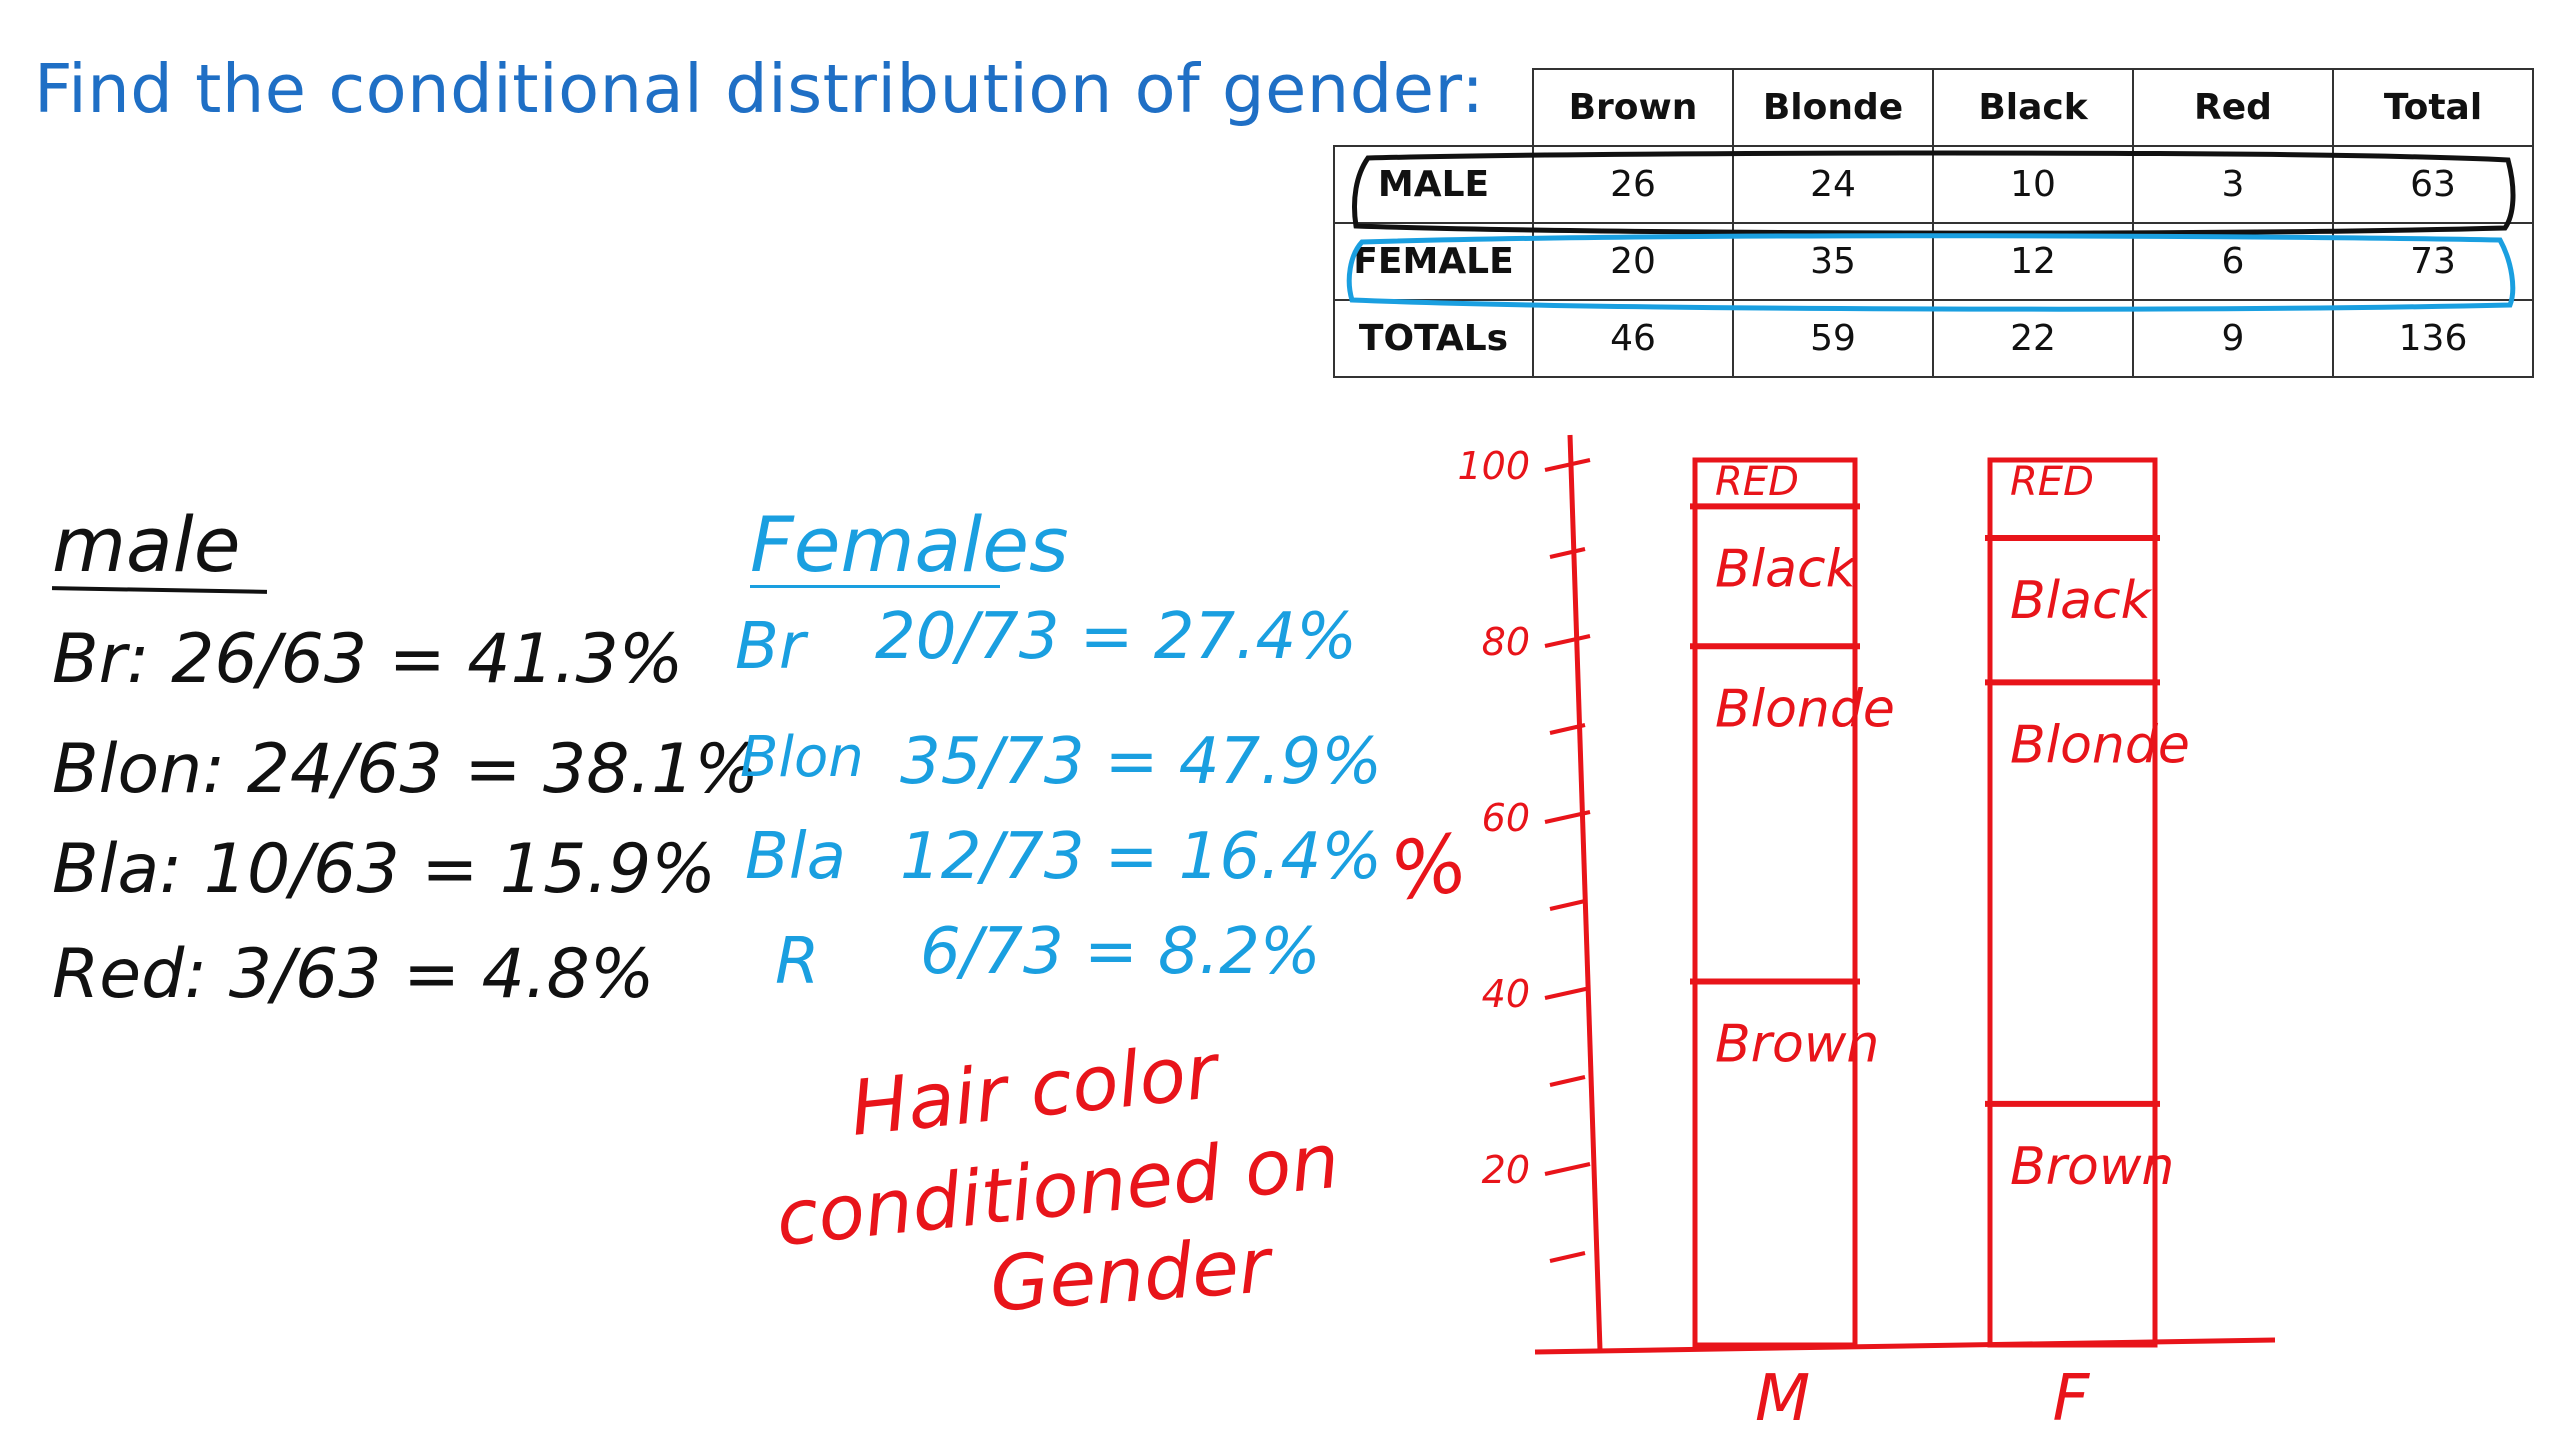 The height and width of the screenshot is (1440, 2560). What do you see at coordinates (1633, 338) in the screenshot?
I see `table-cell: 46` at bounding box center [1633, 338].